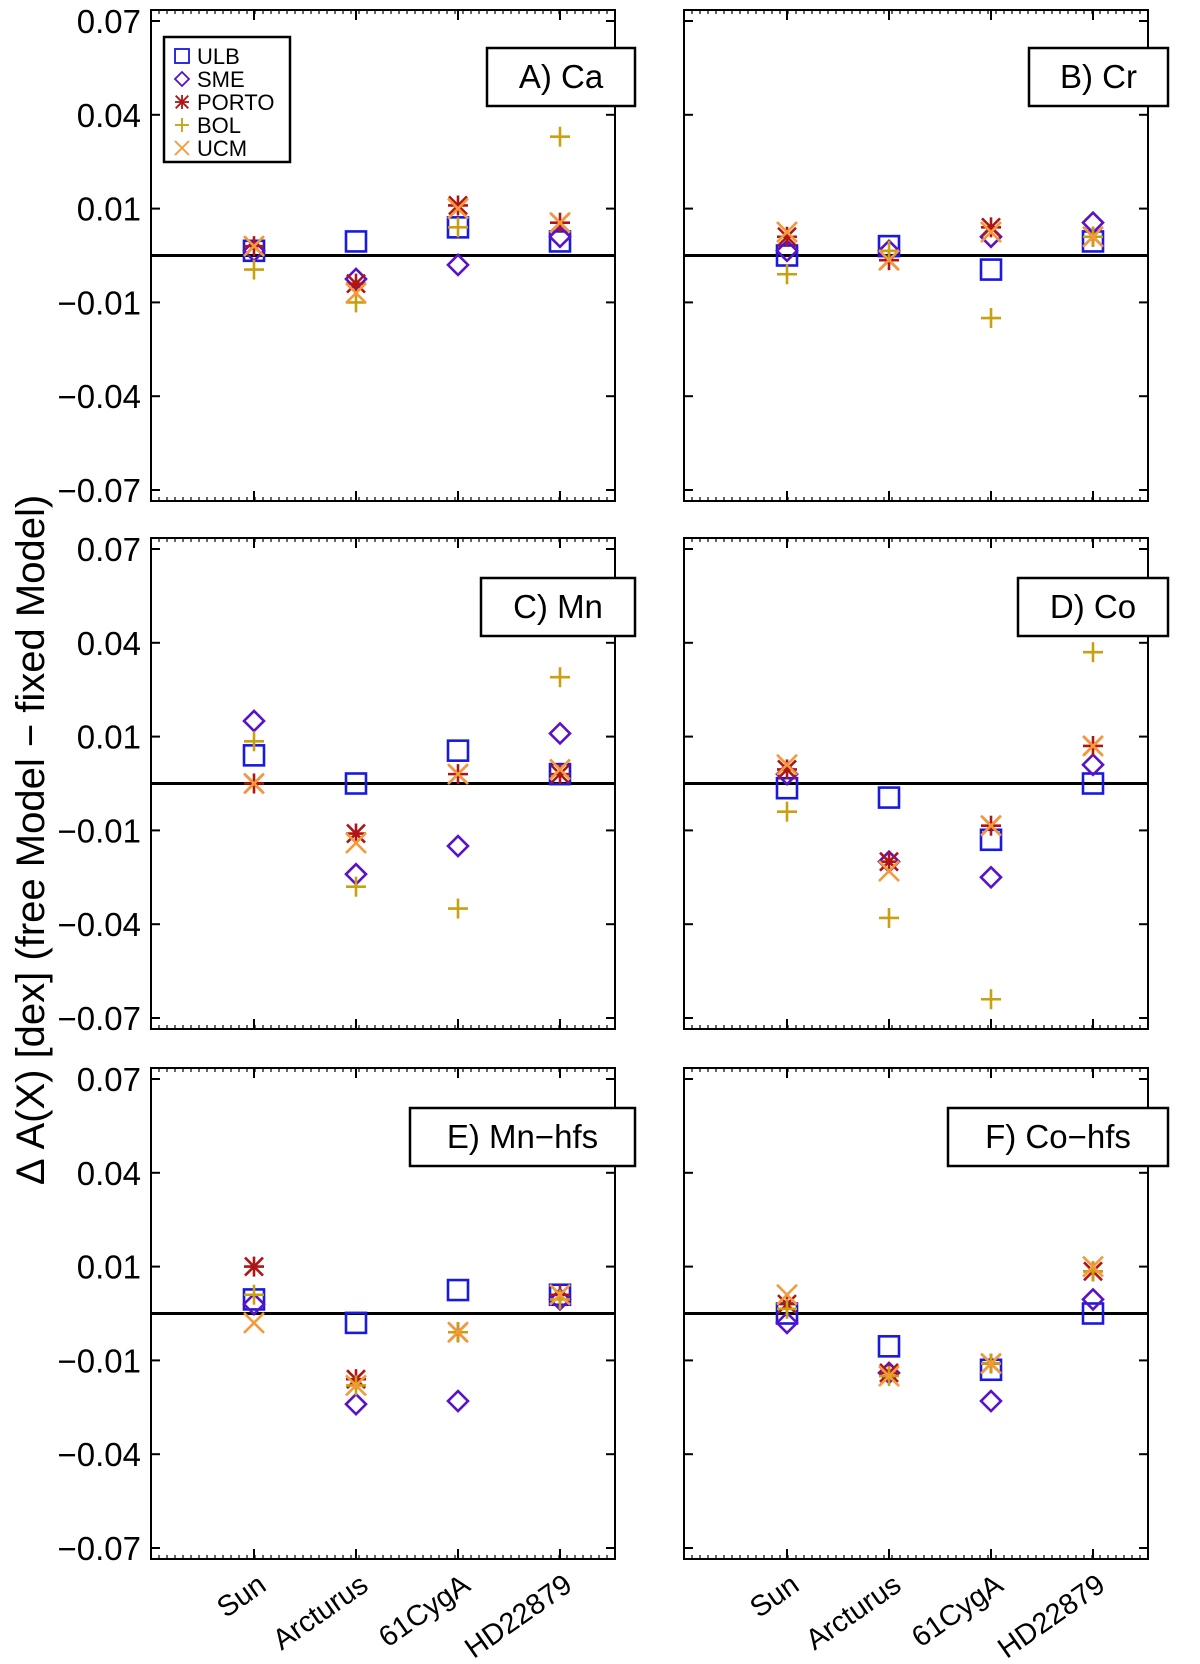 The height and width of the screenshot is (1664, 1200). What do you see at coordinates (1093, 606) in the screenshot?
I see `panel-label: D) Co` at bounding box center [1093, 606].